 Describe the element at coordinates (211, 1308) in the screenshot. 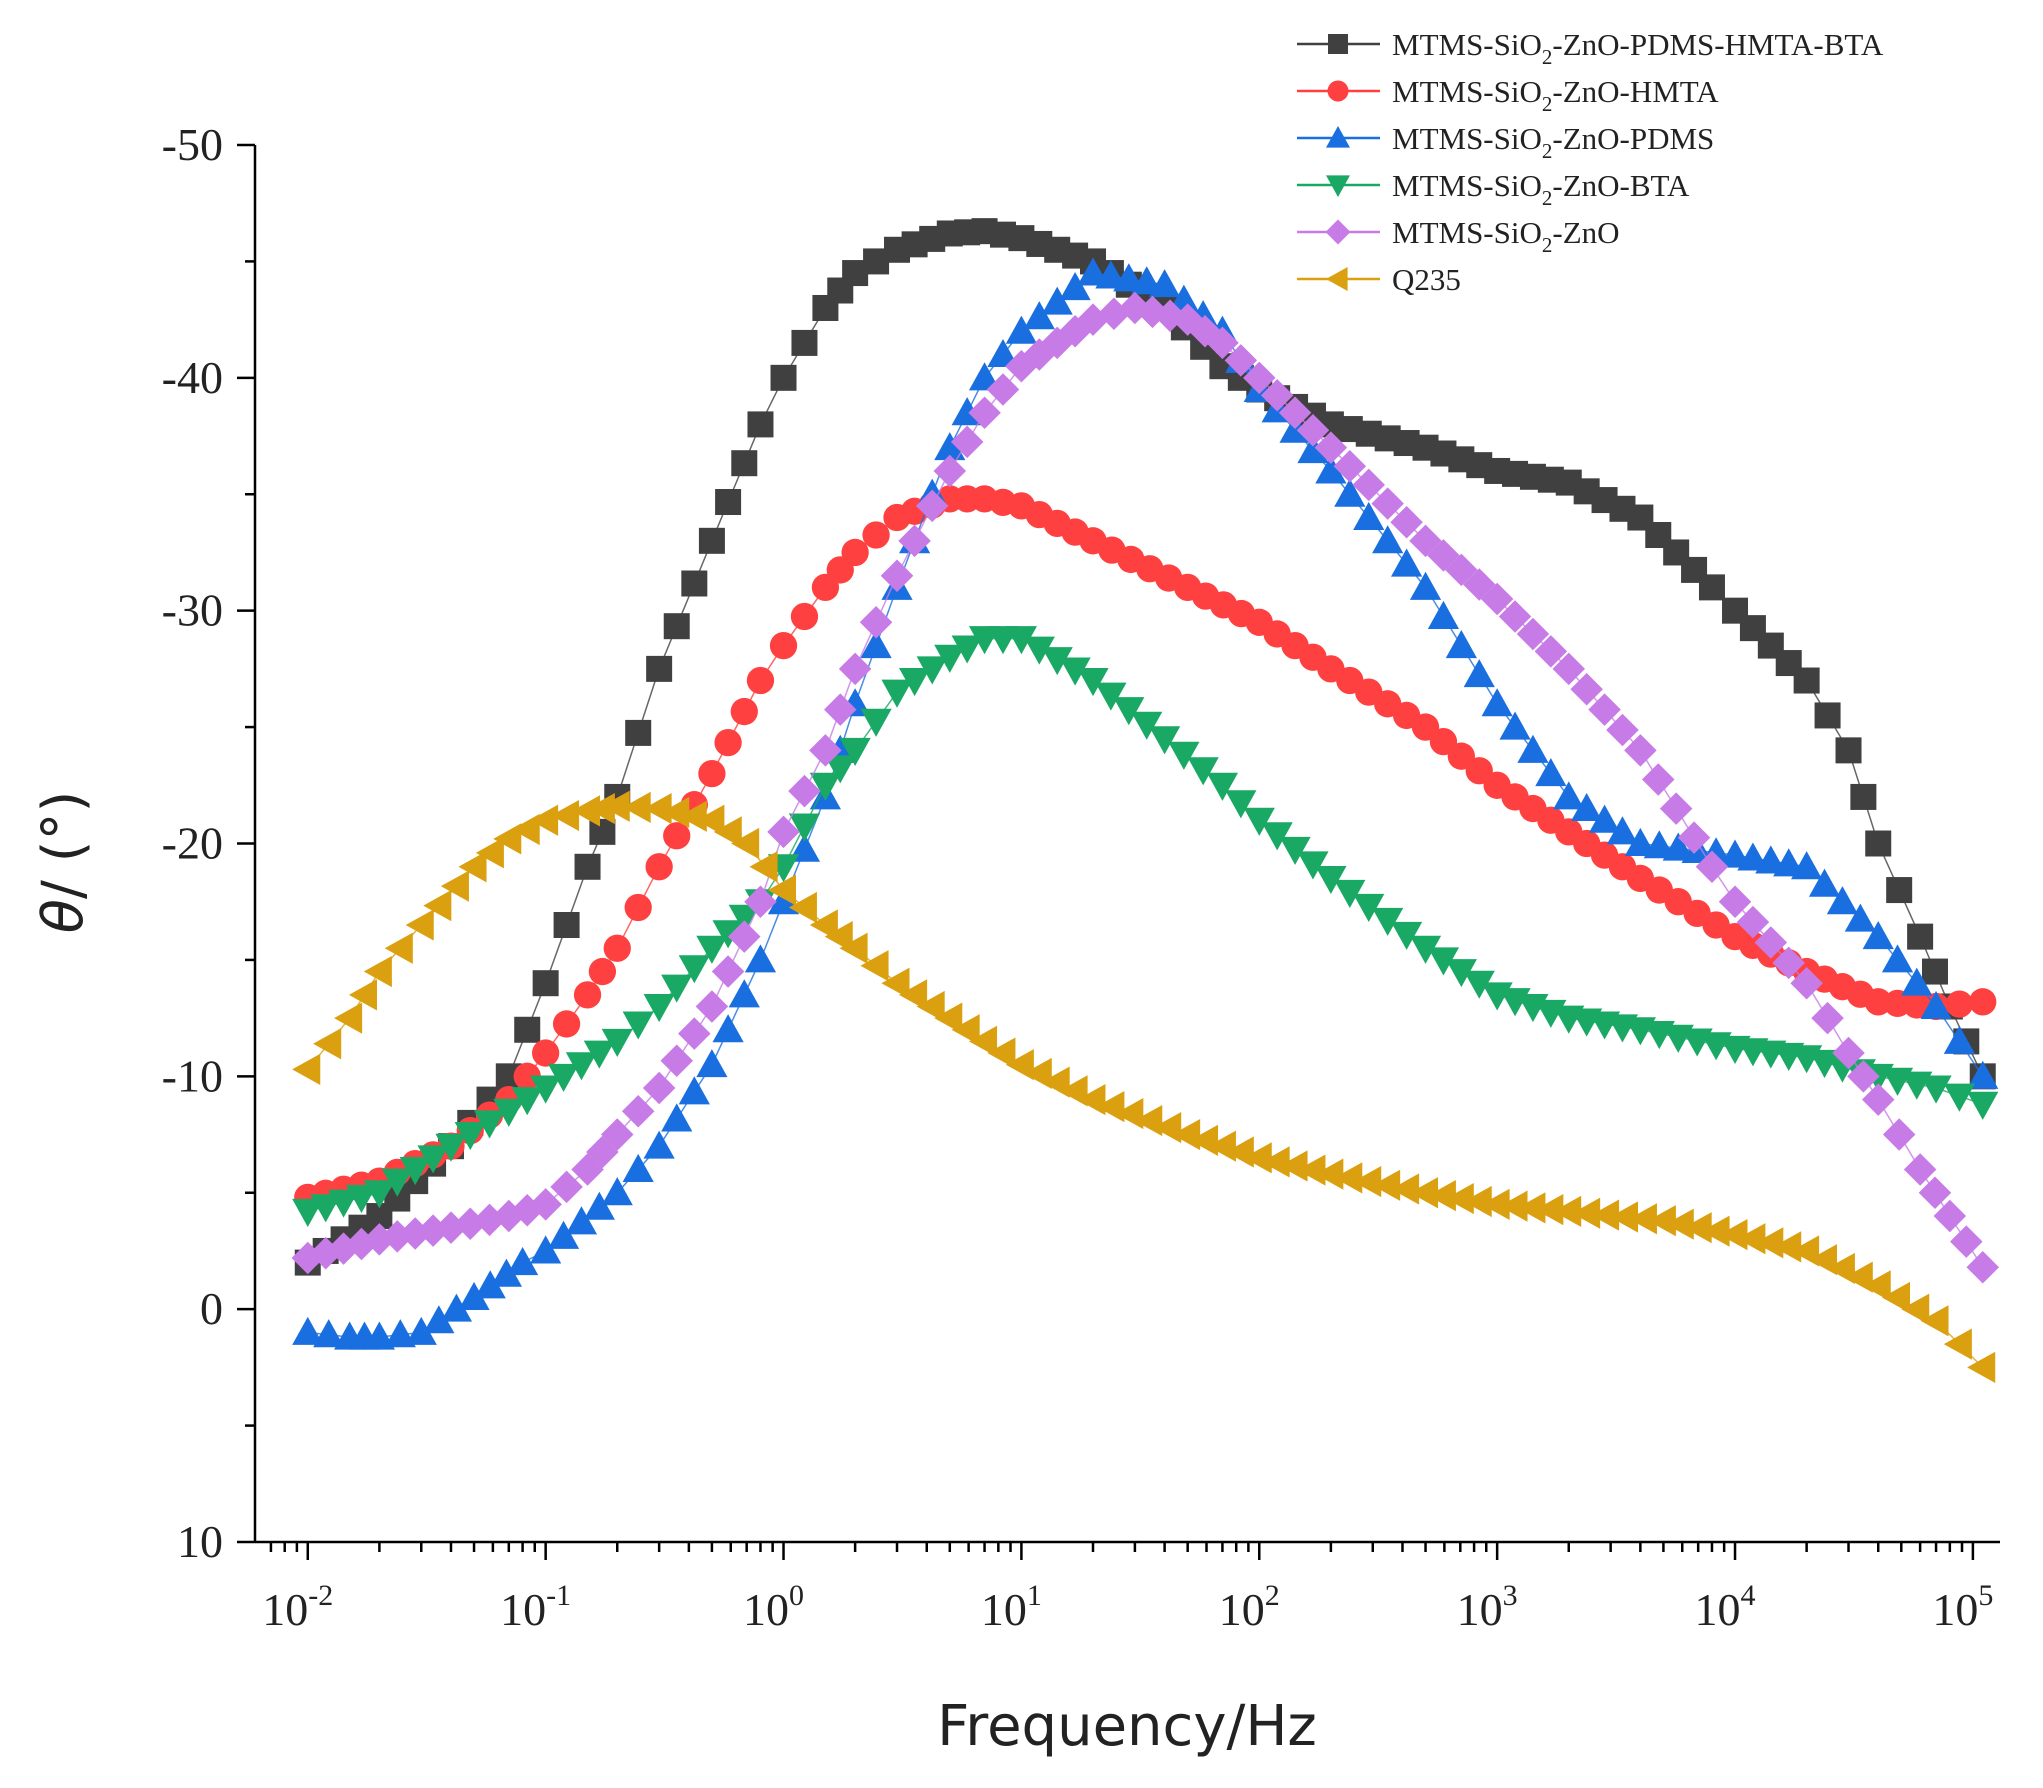

I see `y-tick-label: 0` at that location.